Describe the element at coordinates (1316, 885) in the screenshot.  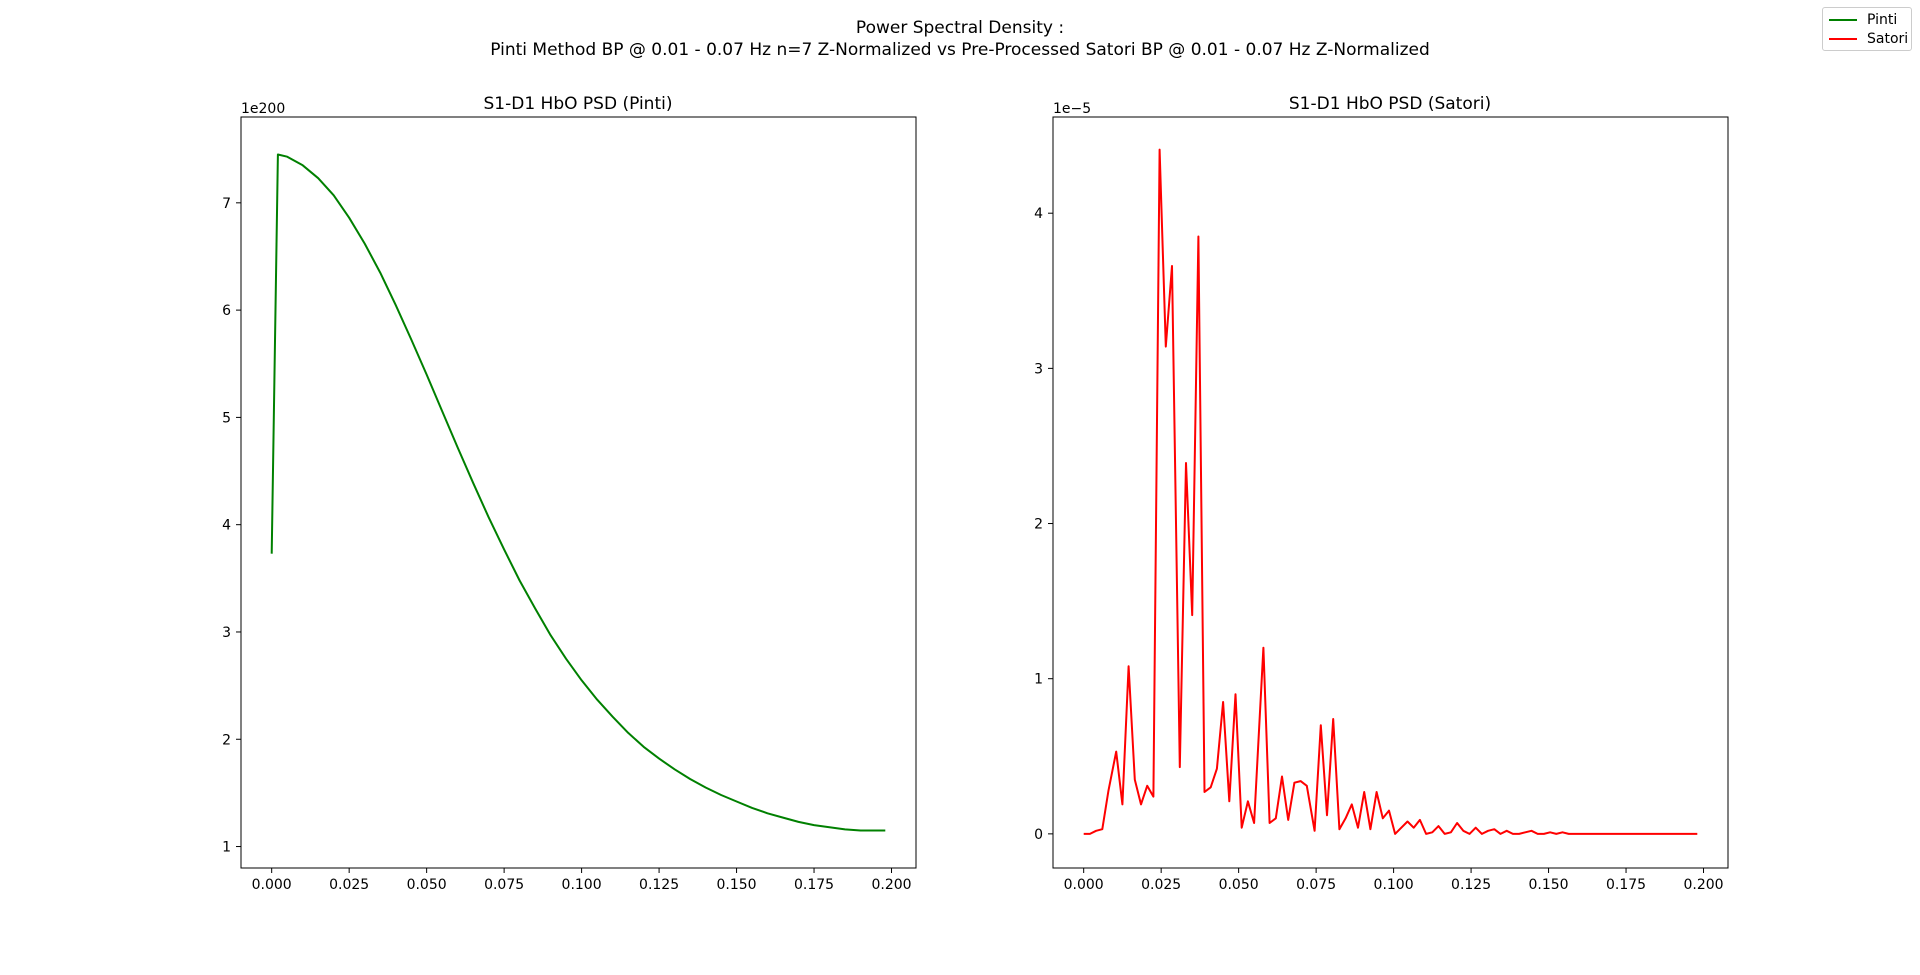
I see `x-tick-label-satori: 0.075` at that location.